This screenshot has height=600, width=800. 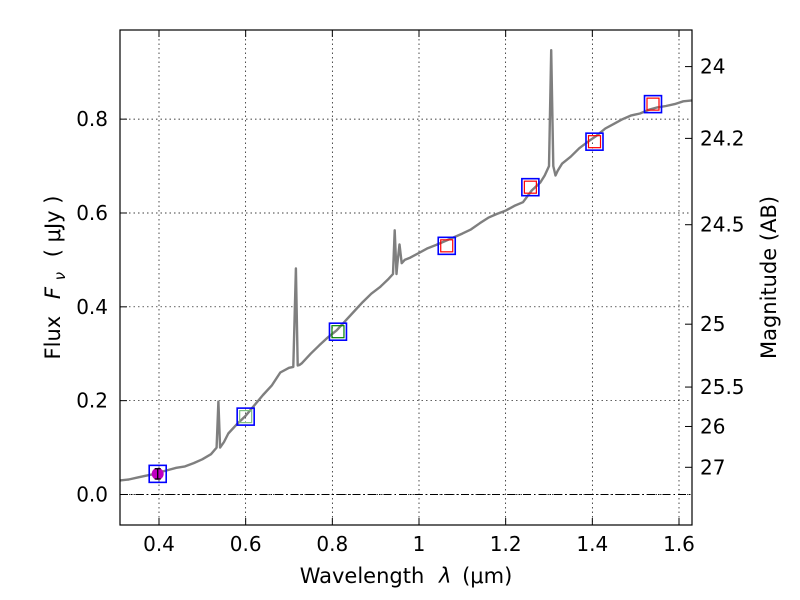 What do you see at coordinates (712, 324) in the screenshot?
I see `magnitude-tick-label: 25` at bounding box center [712, 324].